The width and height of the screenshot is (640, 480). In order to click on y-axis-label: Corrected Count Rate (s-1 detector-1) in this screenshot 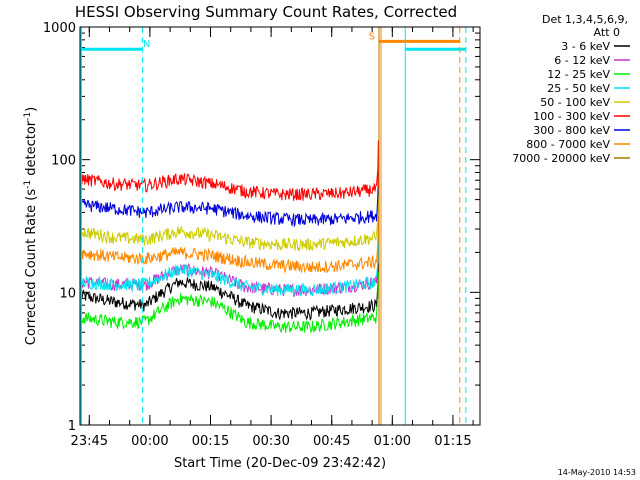, I will do `click(31, 226)`.